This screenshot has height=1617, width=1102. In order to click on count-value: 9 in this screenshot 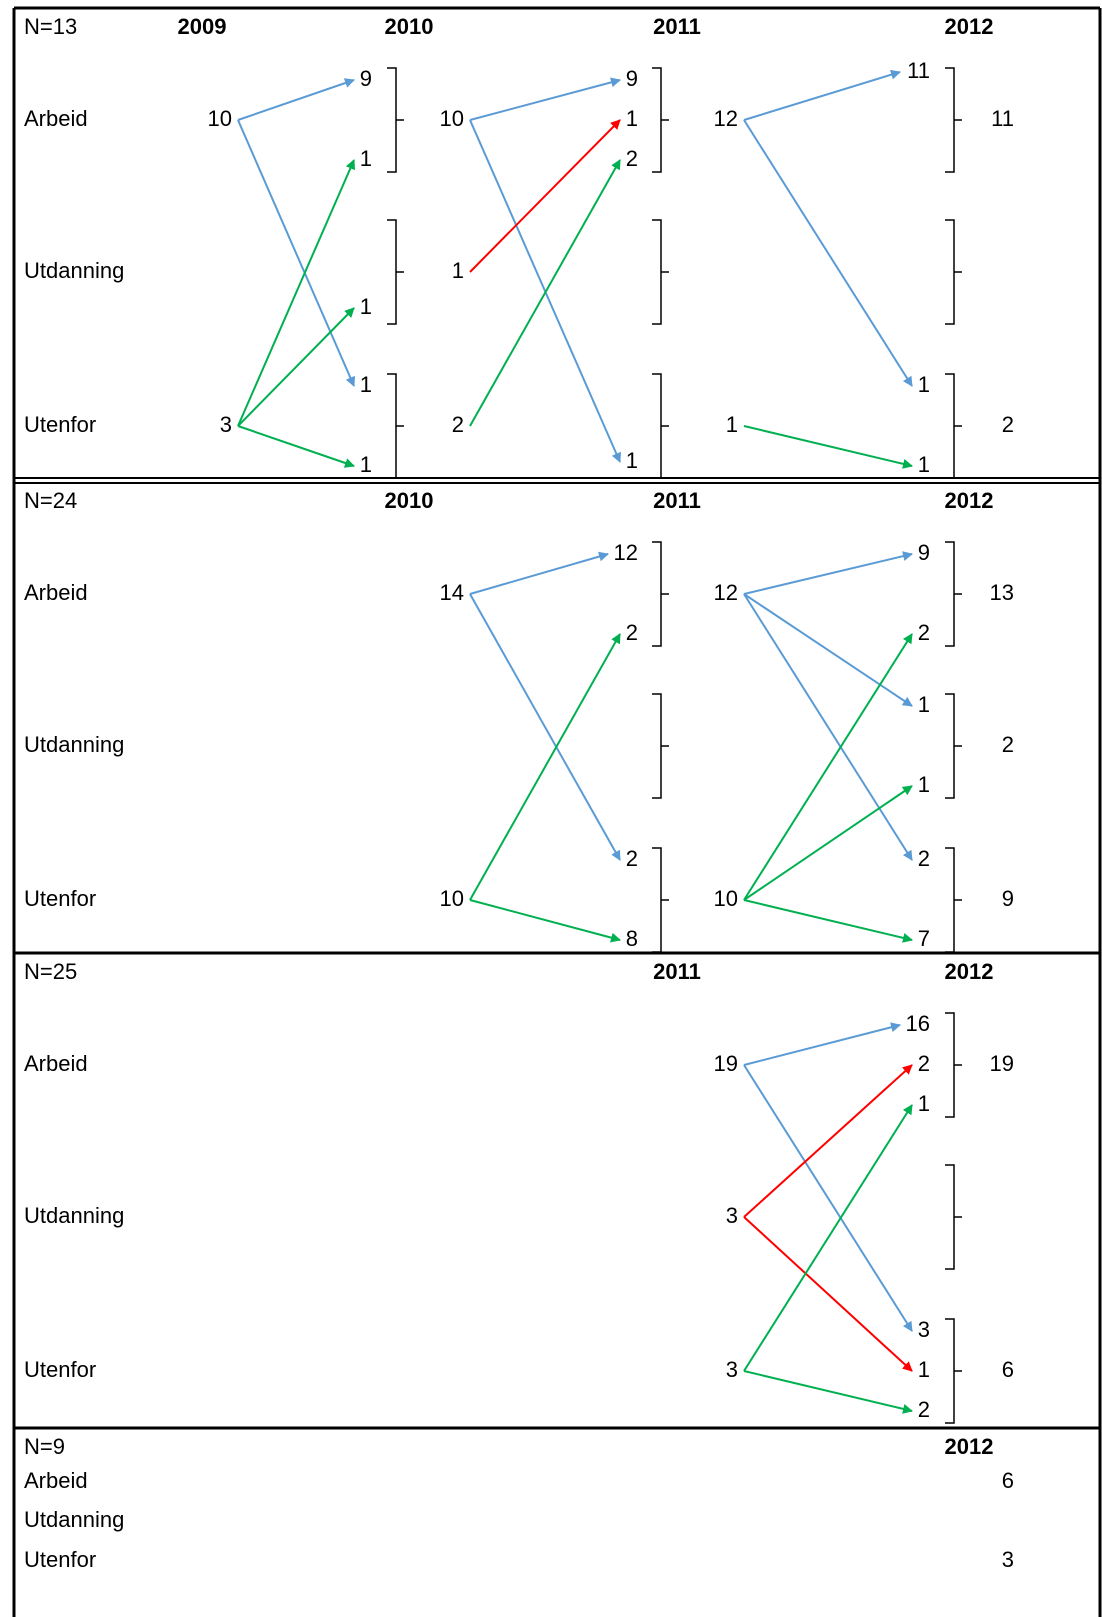, I will do `click(1008, 898)`.